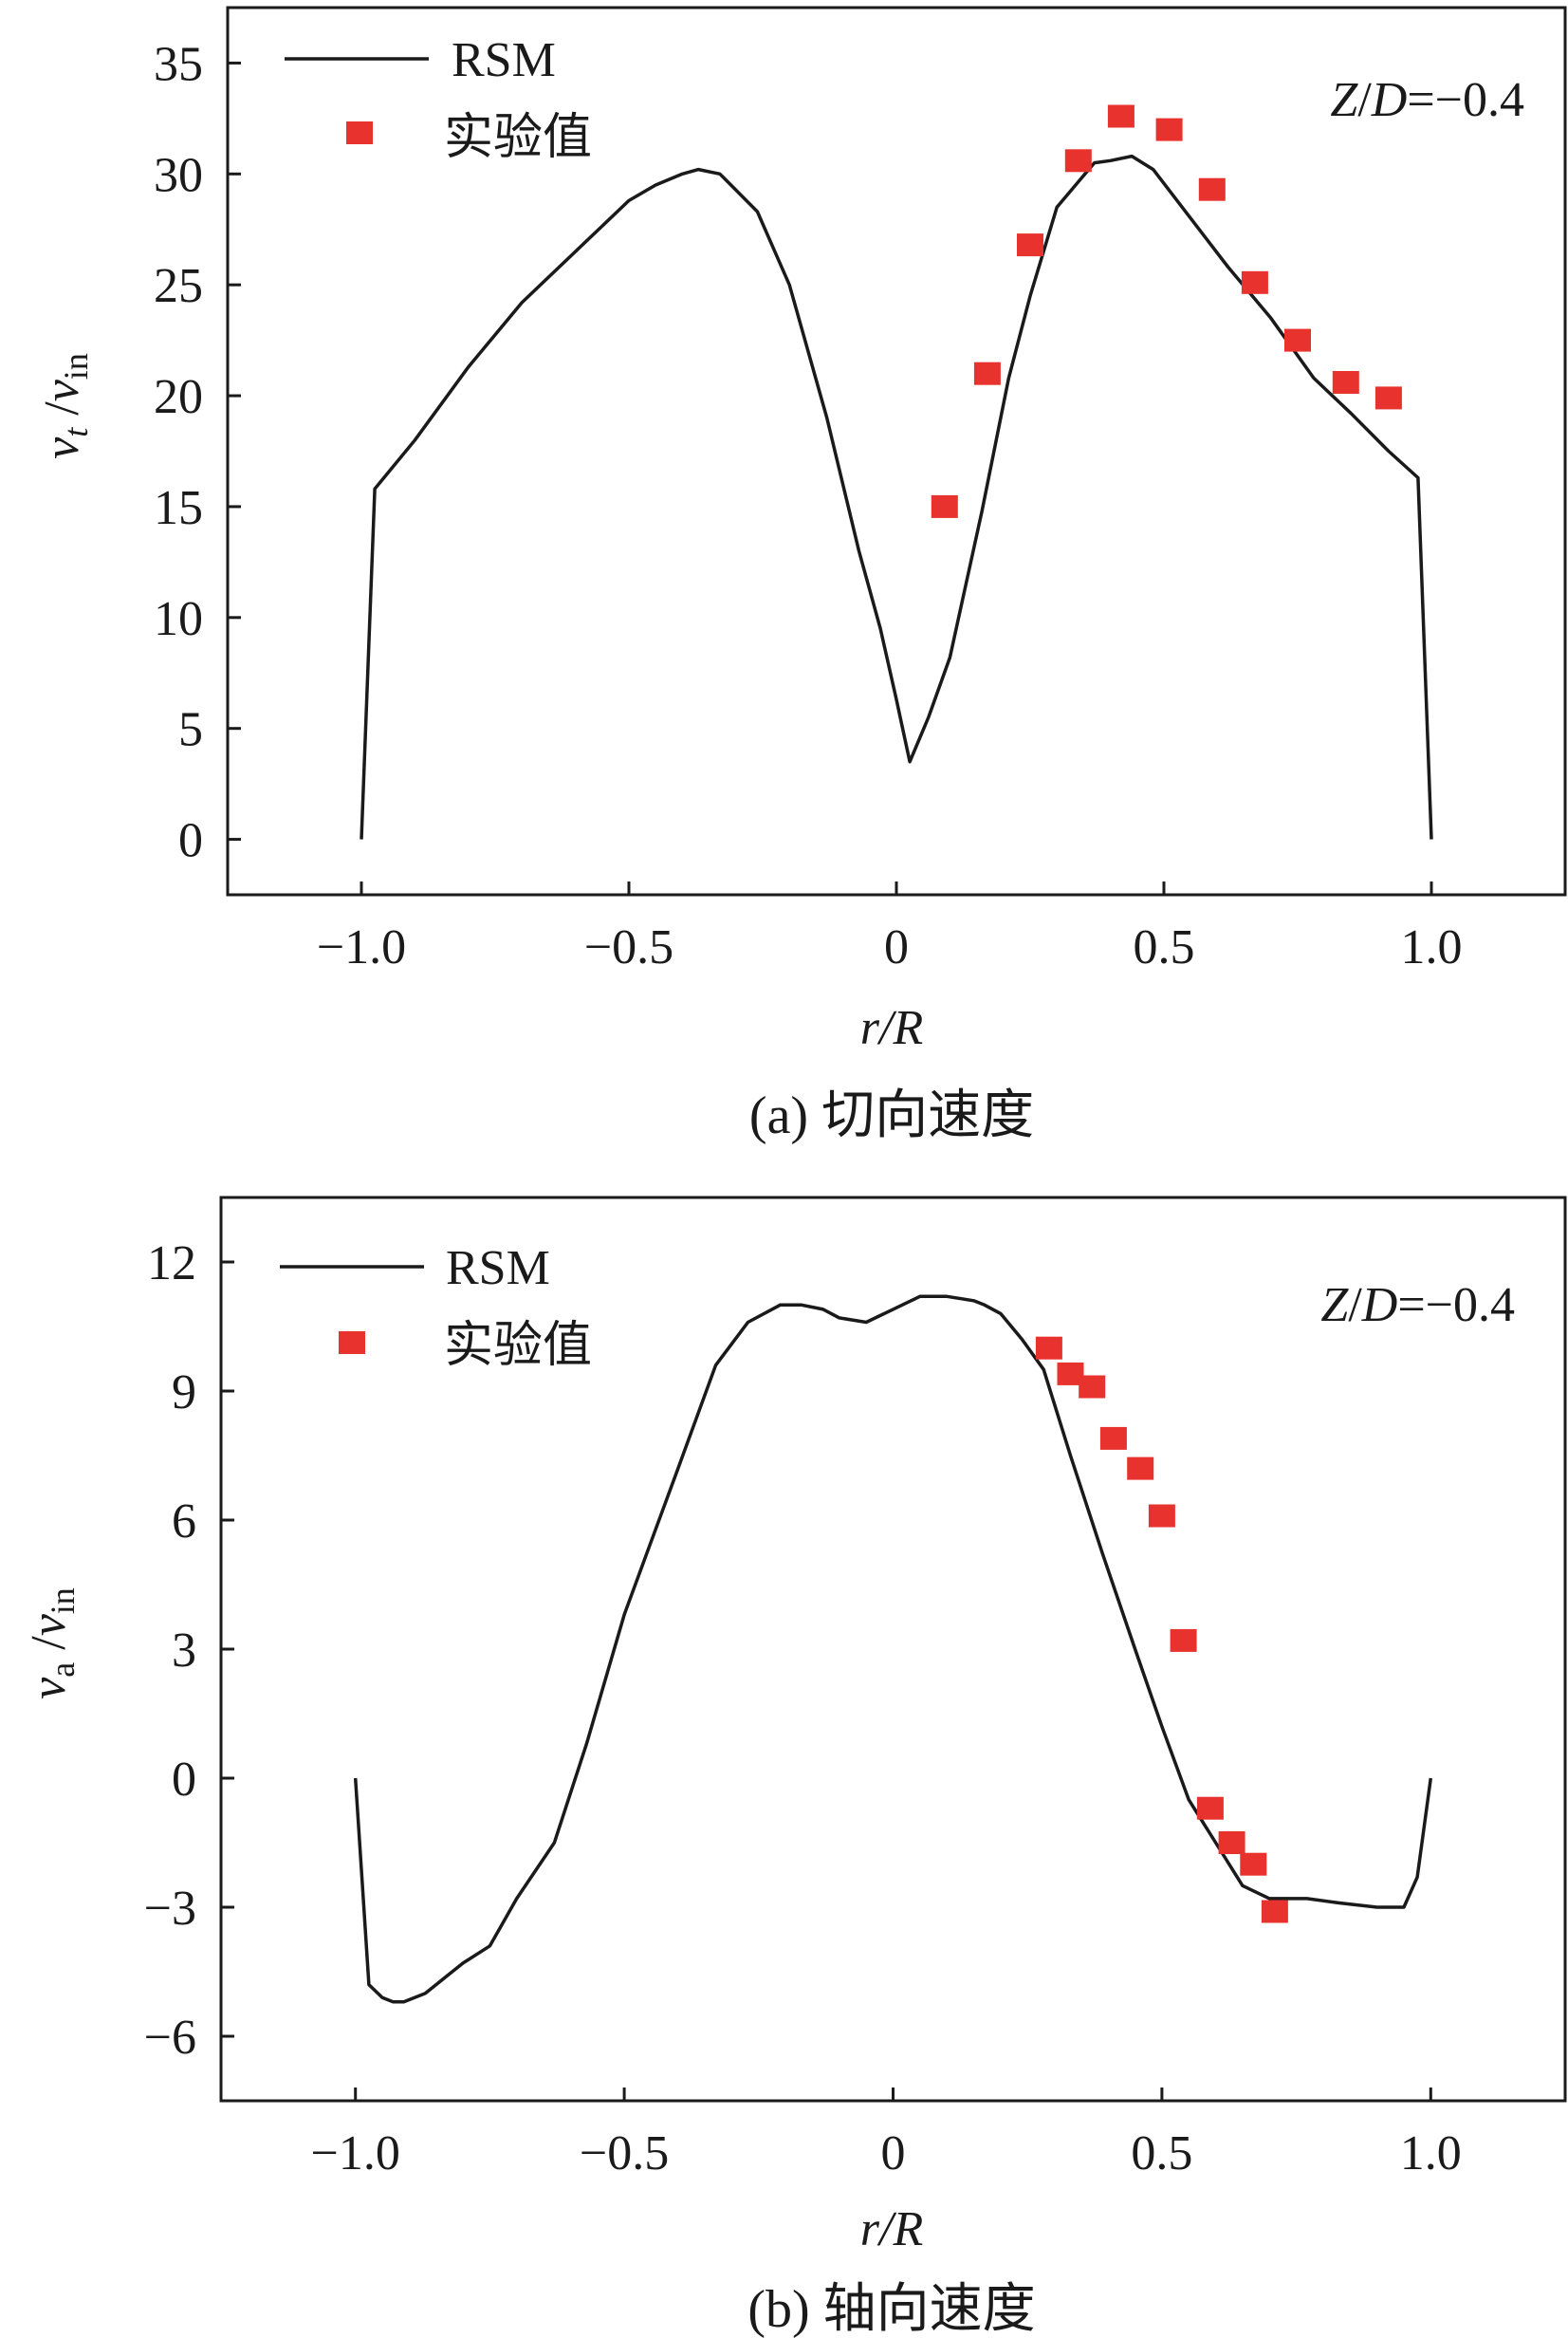 The image size is (1568, 2338). I want to click on panel-b-y-axis-title: va /vin, so click(52, 1643).